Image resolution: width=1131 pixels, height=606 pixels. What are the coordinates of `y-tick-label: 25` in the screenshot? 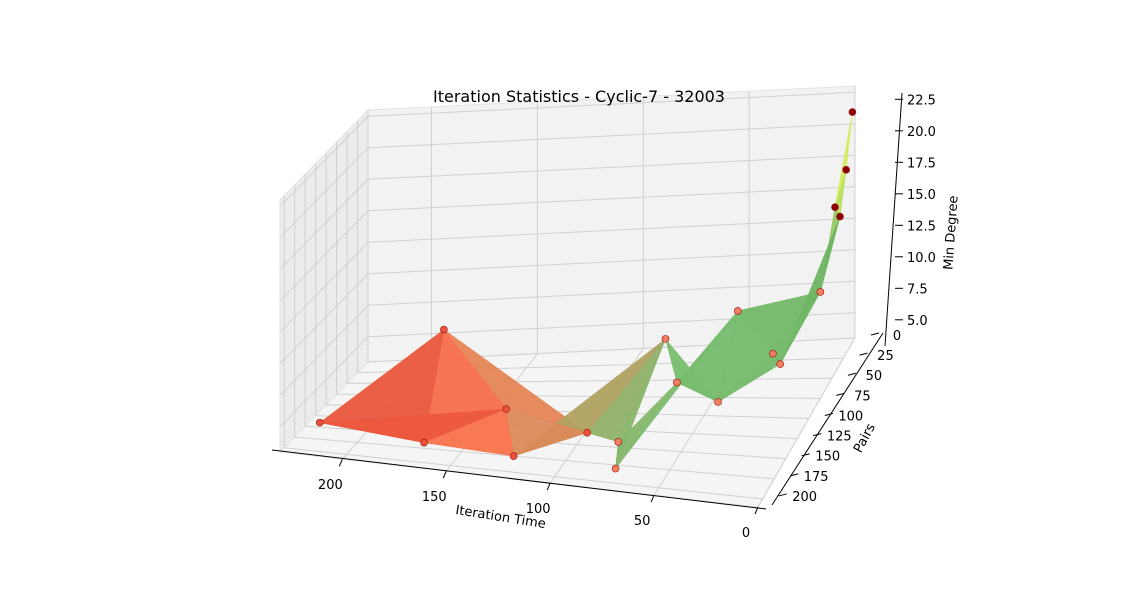 It's located at (885, 356).